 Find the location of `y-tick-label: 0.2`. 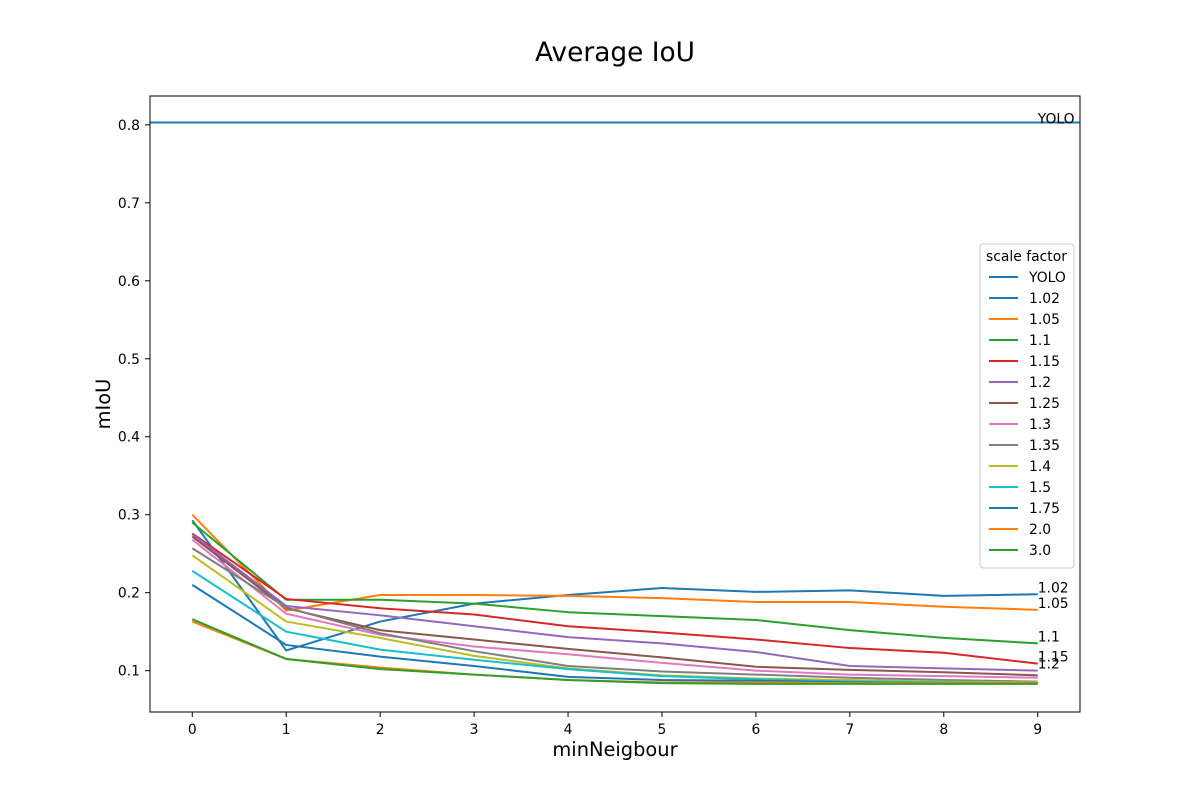

y-tick-label: 0.2 is located at coordinates (129, 594).